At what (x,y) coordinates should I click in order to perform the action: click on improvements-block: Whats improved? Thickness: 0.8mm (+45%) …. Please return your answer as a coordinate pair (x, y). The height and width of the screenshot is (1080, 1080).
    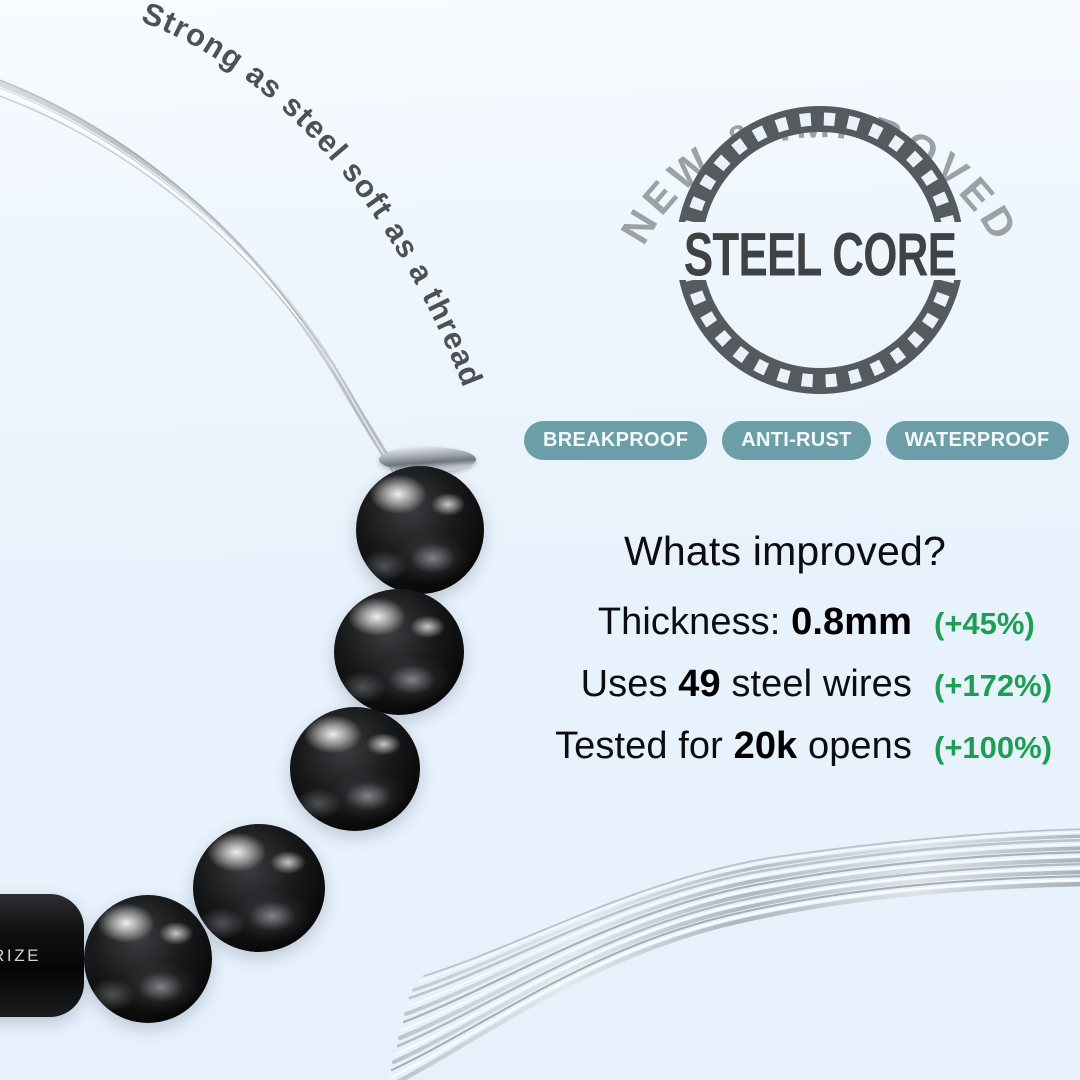
    Looking at the image, I should click on (785, 657).